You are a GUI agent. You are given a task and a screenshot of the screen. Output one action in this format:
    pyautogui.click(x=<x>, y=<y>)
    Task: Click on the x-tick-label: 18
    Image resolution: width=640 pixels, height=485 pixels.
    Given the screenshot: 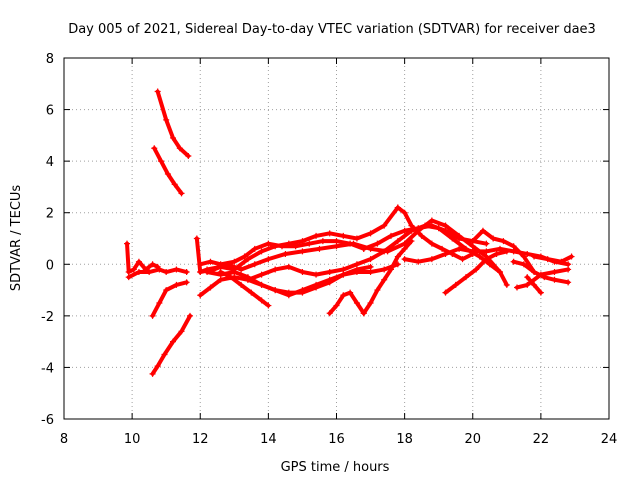 What is the action you would take?
    pyautogui.click(x=404, y=439)
    